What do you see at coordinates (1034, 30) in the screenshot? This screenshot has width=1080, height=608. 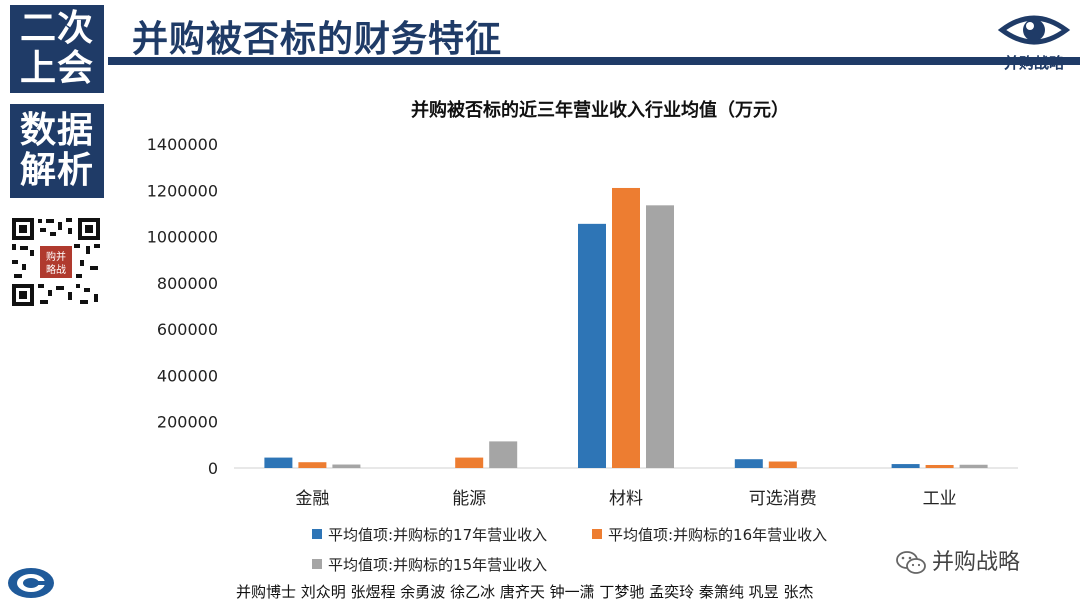 I see `eye-icon` at bounding box center [1034, 30].